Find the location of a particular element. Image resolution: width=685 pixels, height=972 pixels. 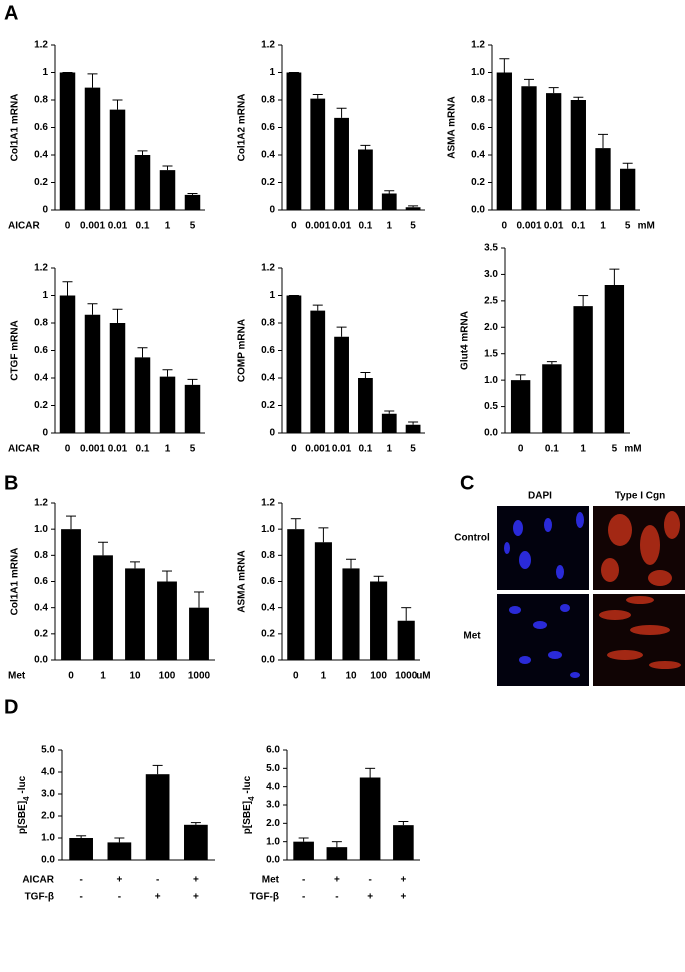

y-tick-label: 0 is located at coordinates (272, 210).